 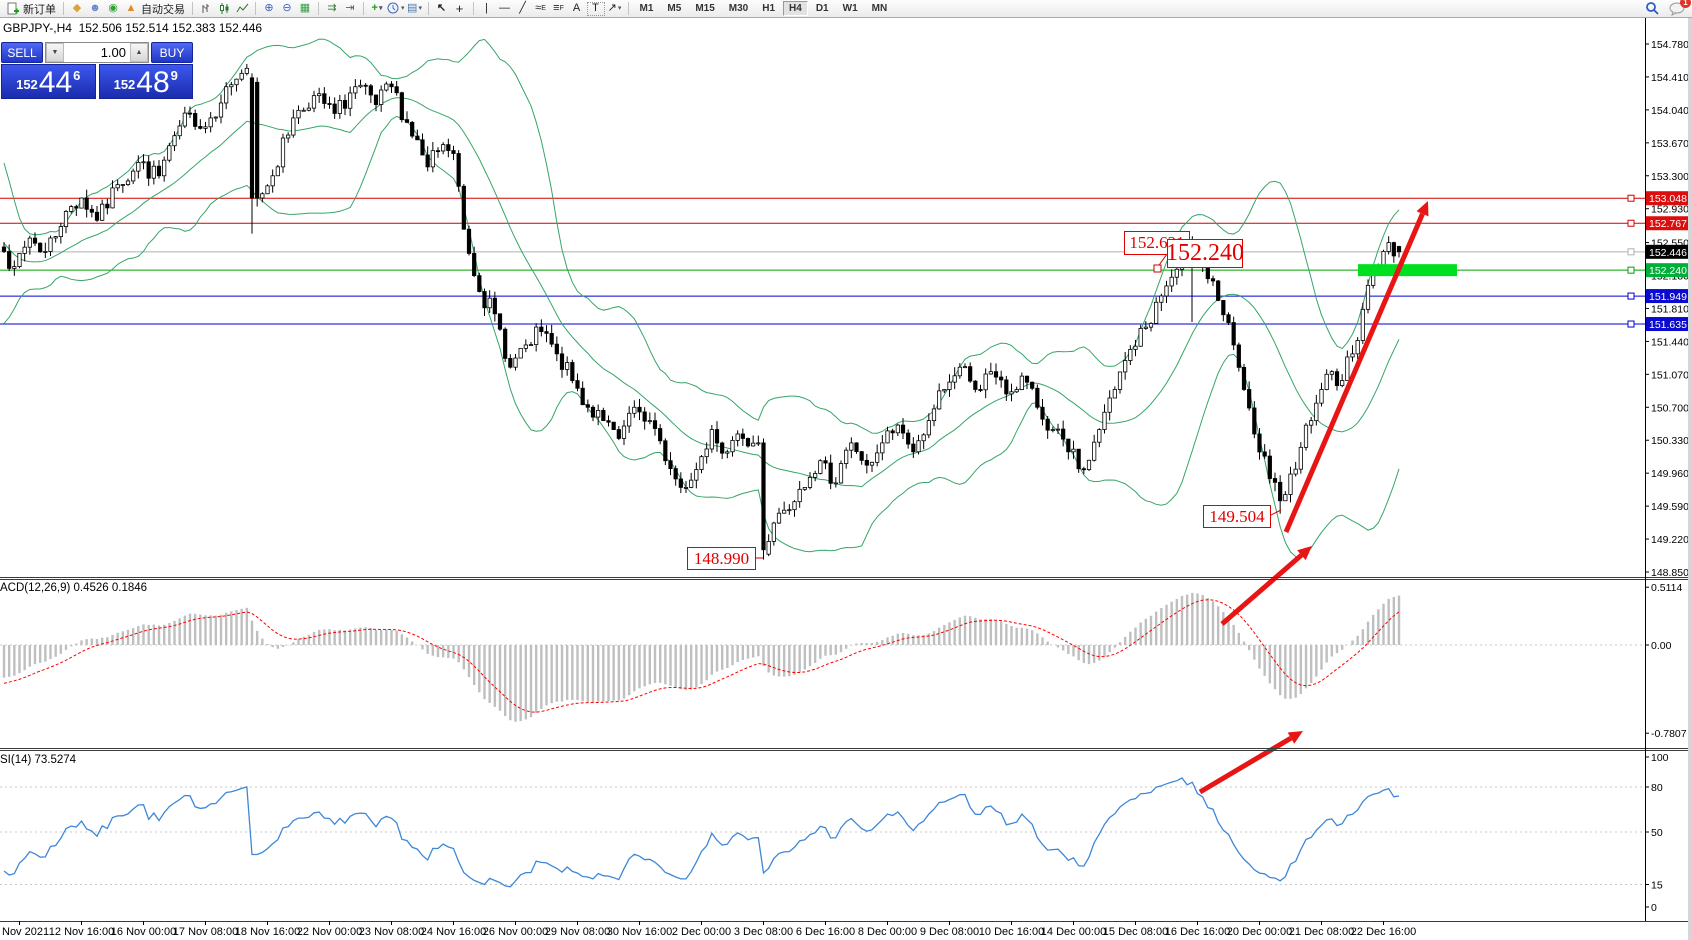 I want to click on new-order-label: 新订单, so click(x=39, y=9).